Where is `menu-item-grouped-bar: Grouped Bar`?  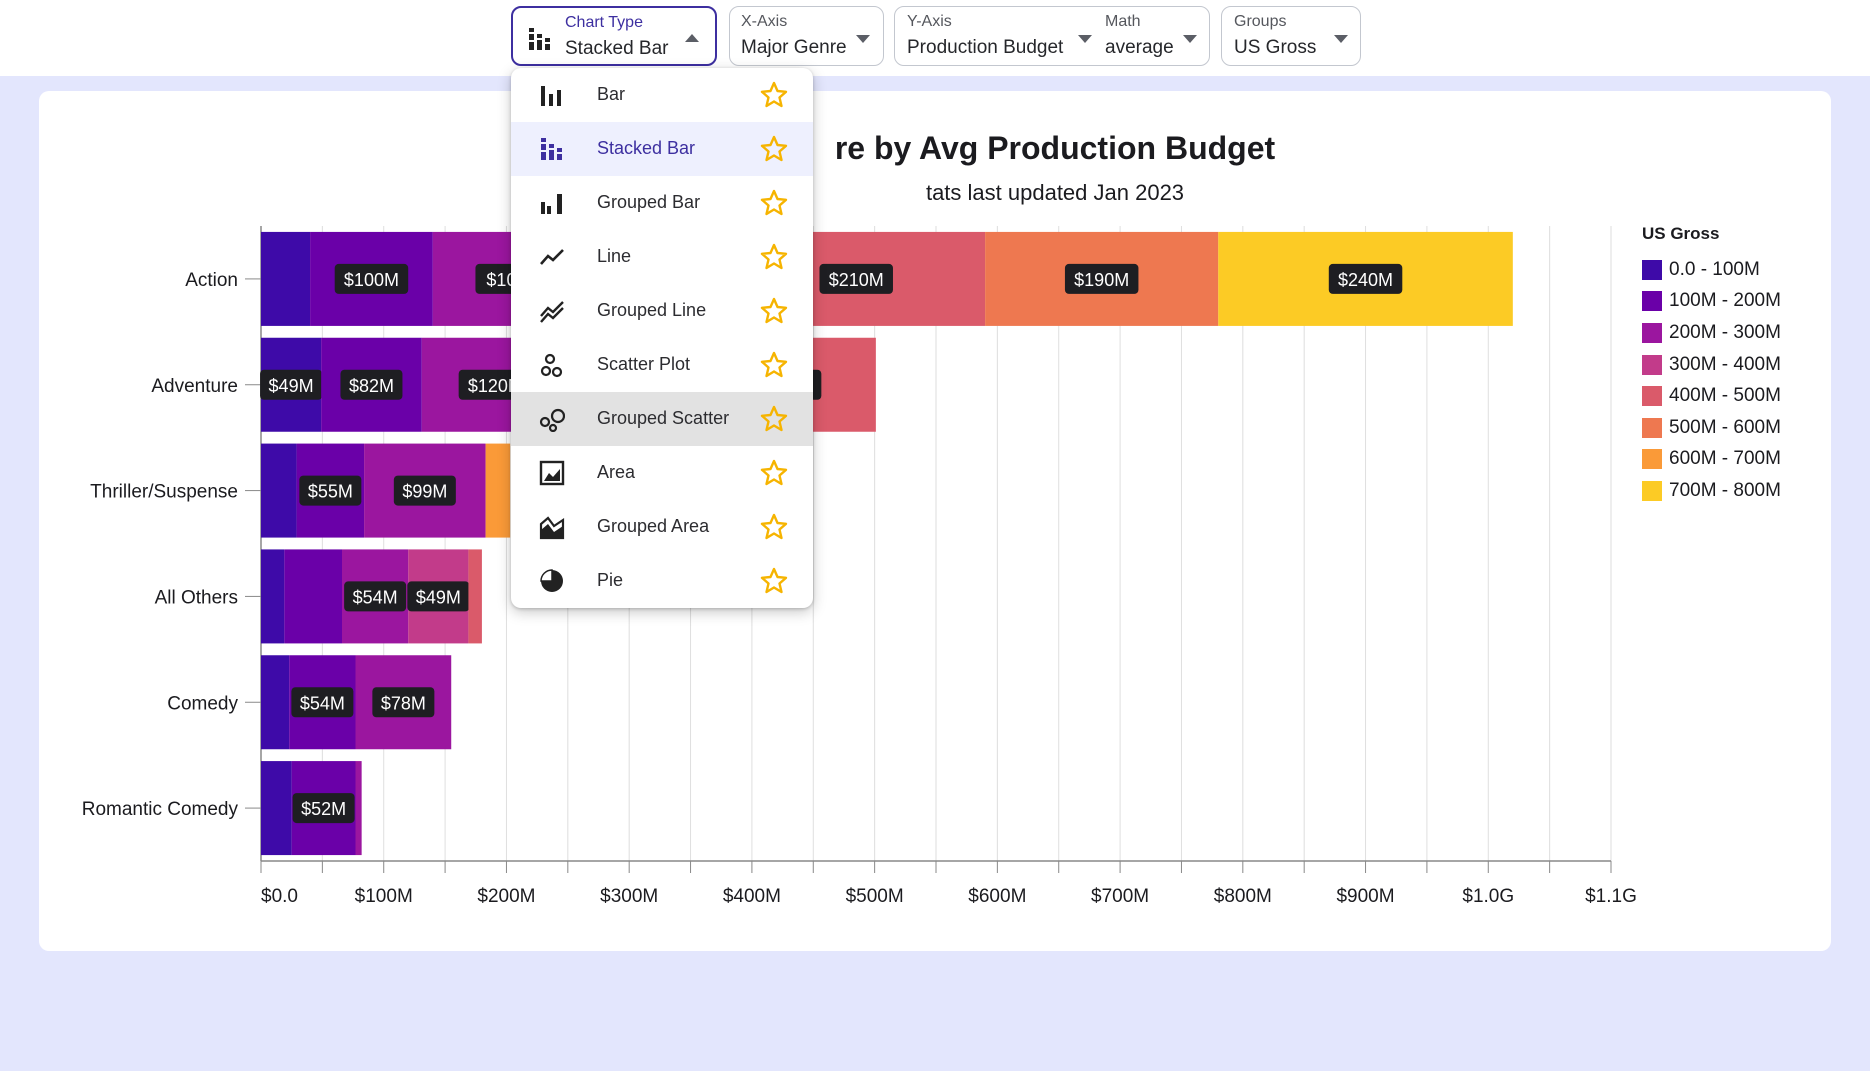
menu-item-grouped-bar: Grouped Bar is located at coordinates (662, 203).